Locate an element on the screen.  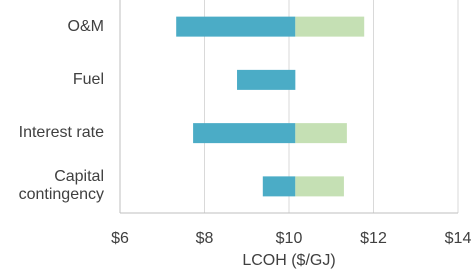
x-tick-label: $14 is located at coordinates (458, 238).